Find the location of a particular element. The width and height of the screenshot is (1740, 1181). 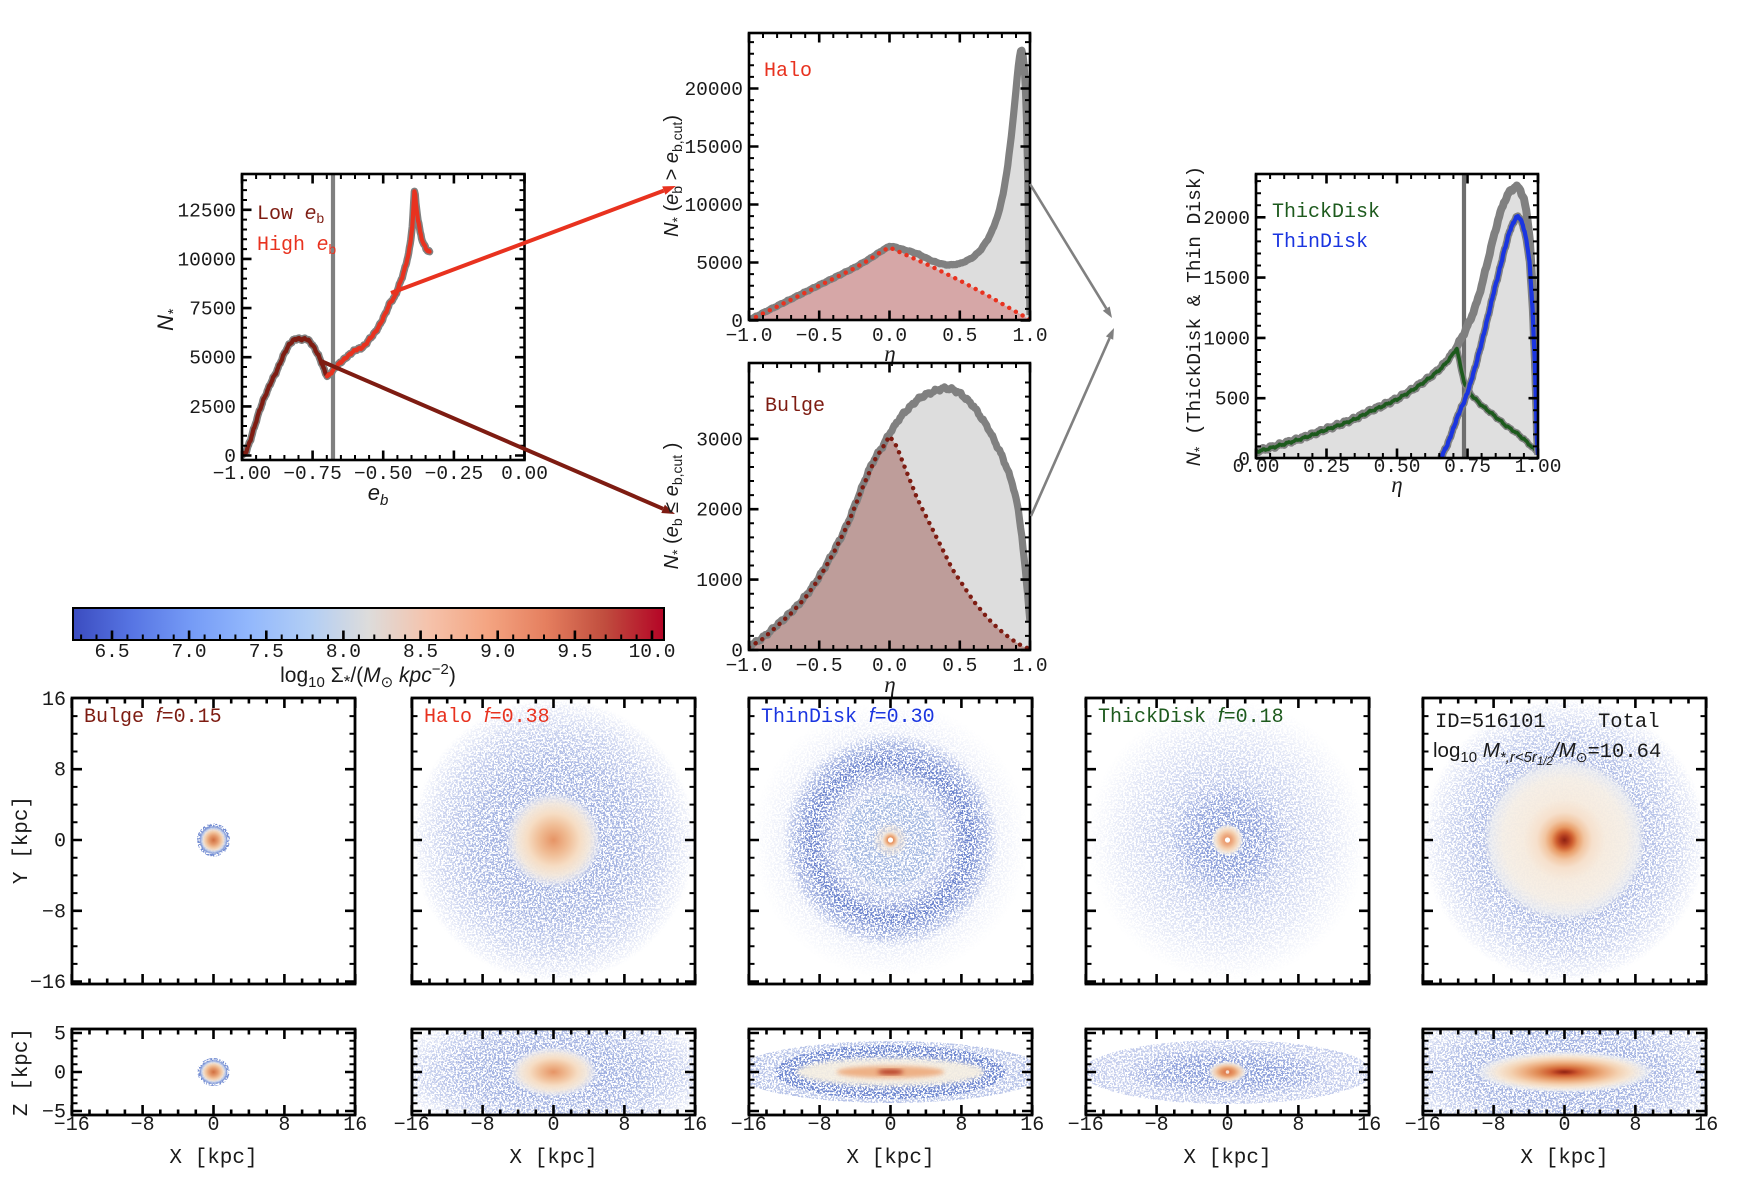

svg-text: 3000 is located at coordinates (719, 440).